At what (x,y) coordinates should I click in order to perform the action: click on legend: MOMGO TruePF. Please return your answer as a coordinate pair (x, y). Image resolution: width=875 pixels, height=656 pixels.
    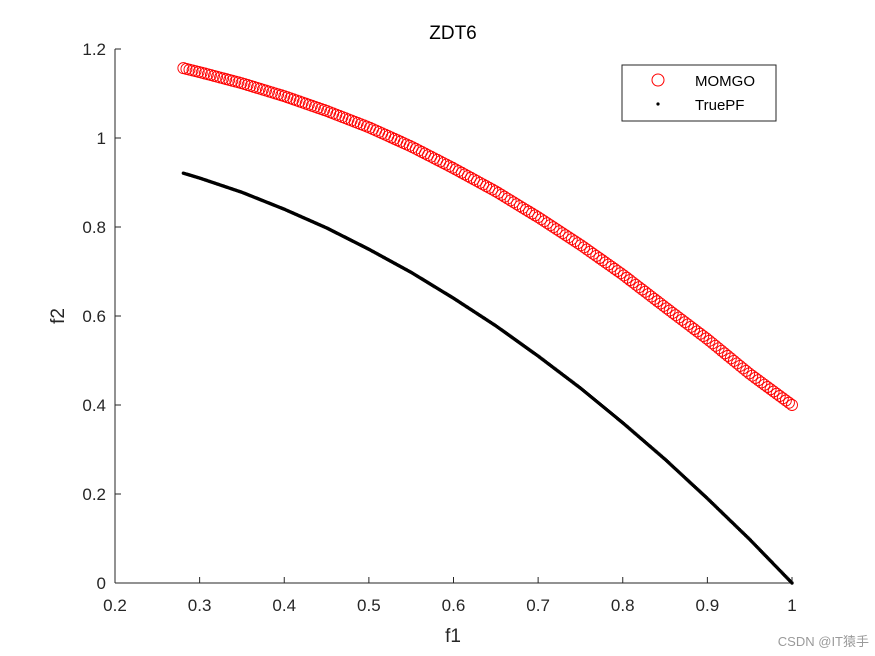
    Looking at the image, I should click on (699, 93).